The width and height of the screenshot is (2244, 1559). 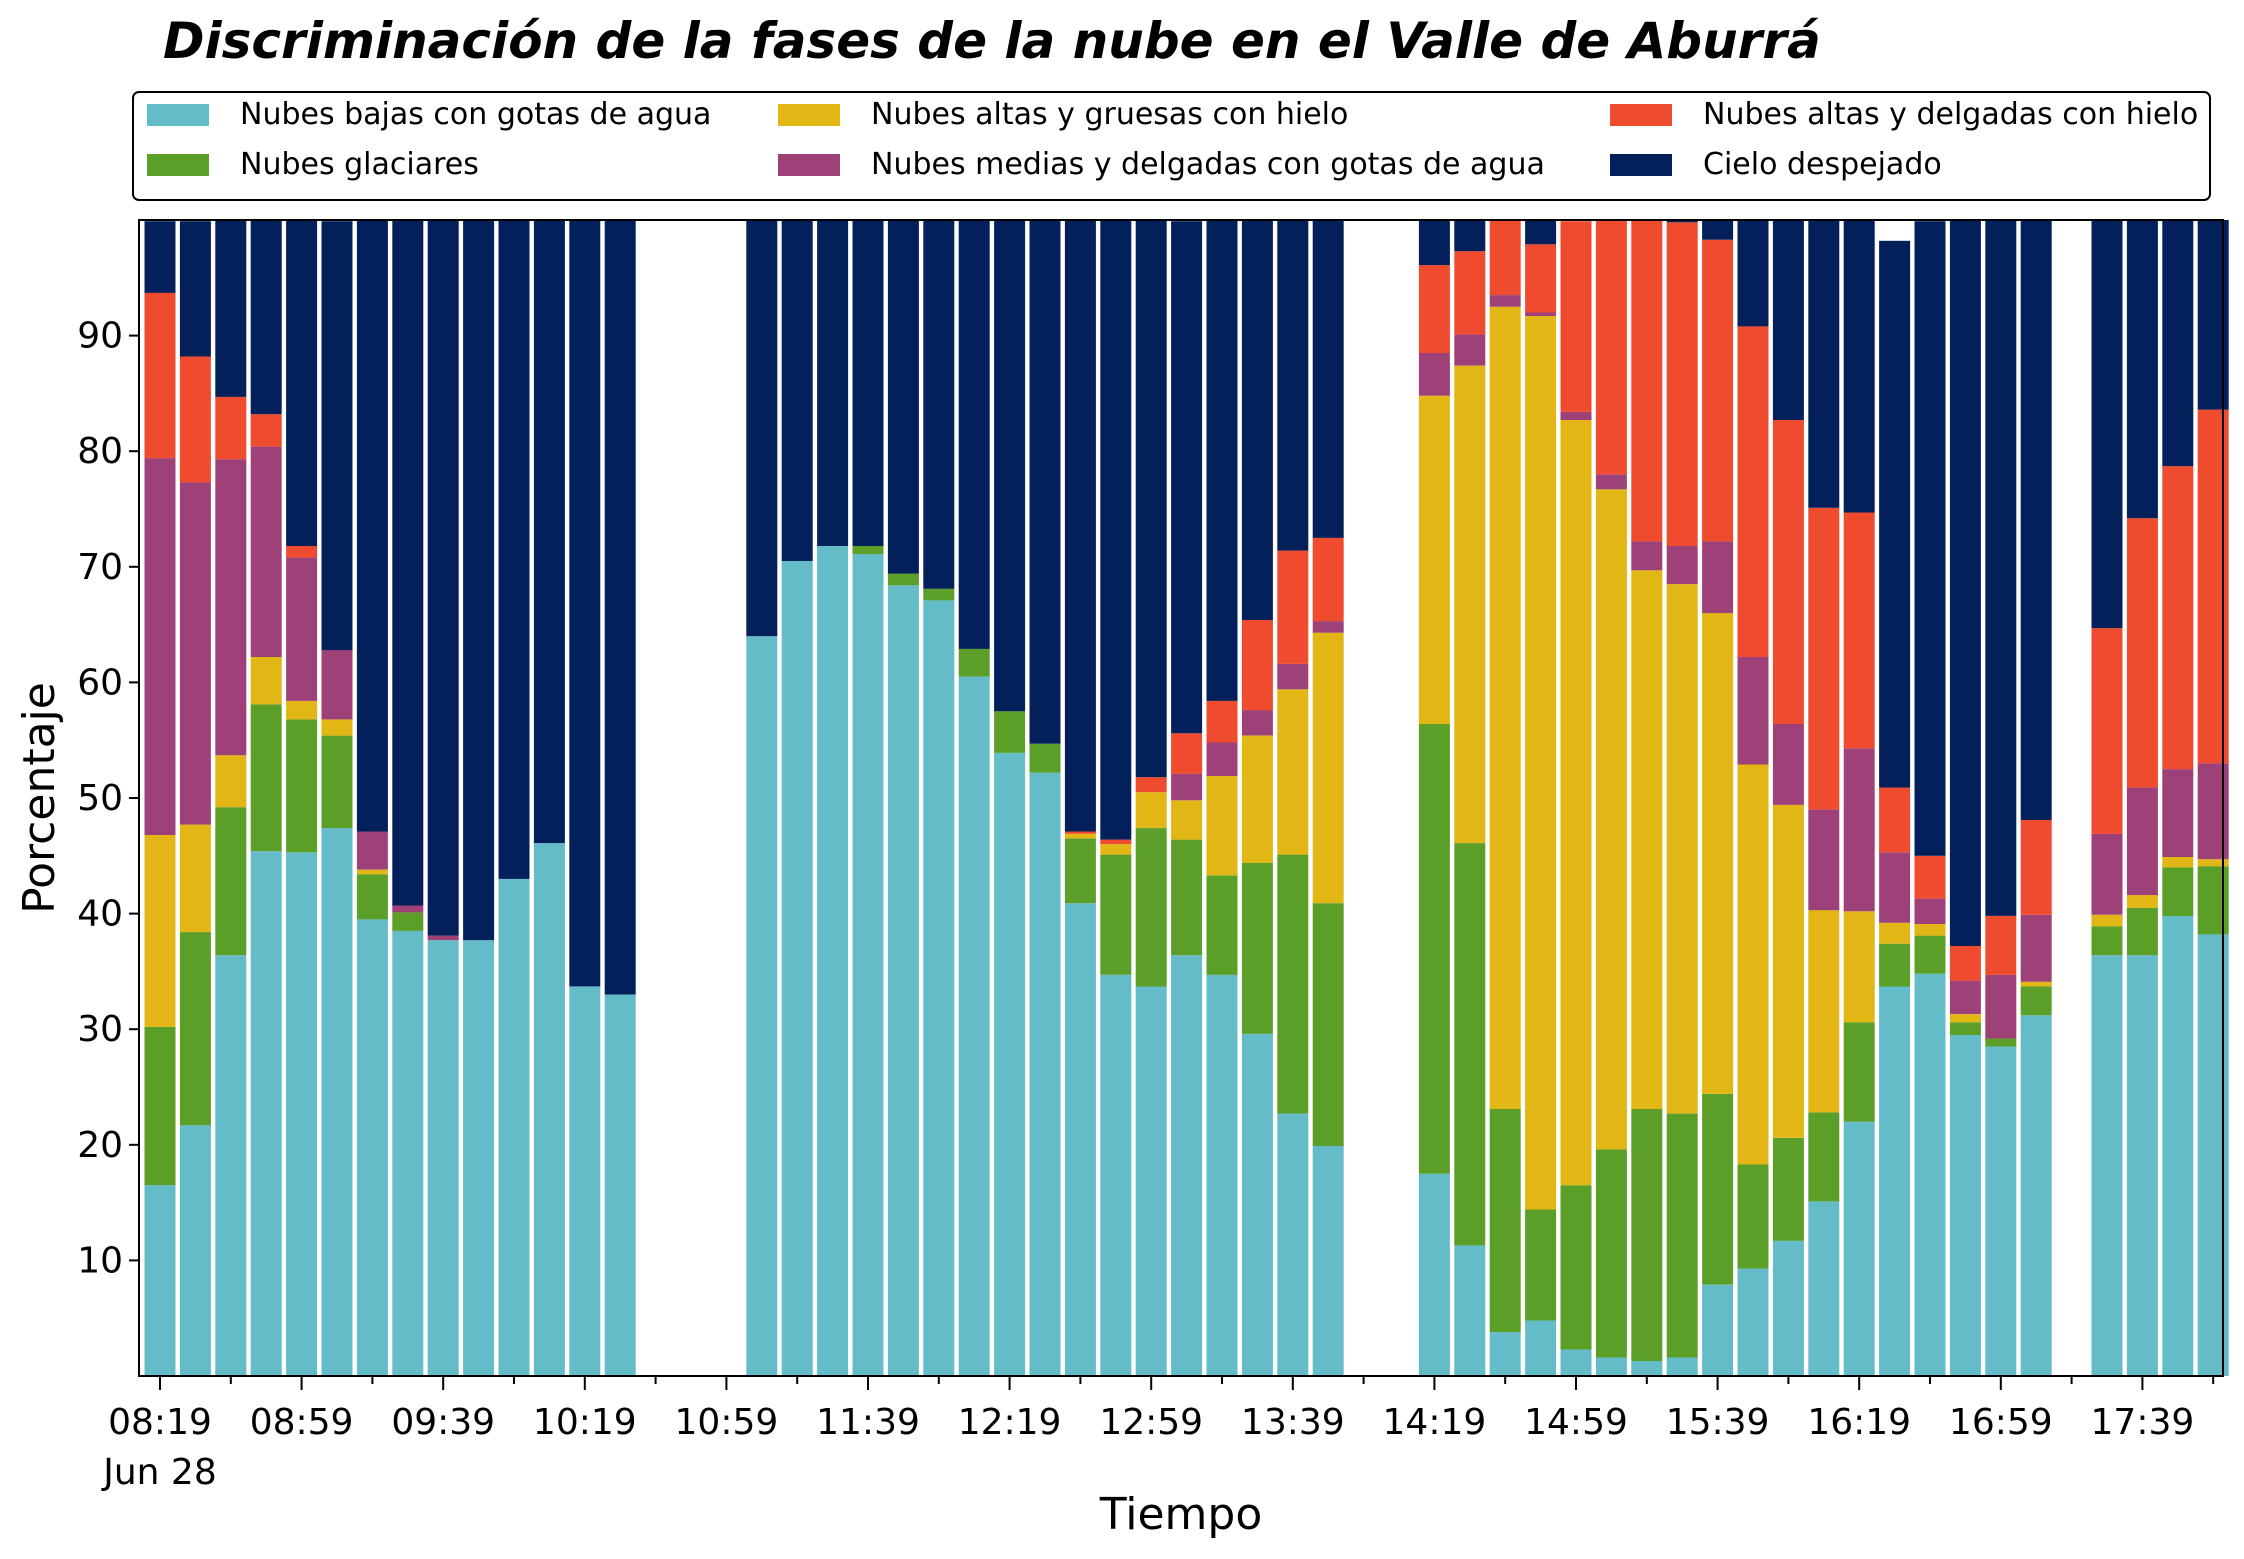 I want to click on y-tick-label: 50, so click(x=100, y=798).